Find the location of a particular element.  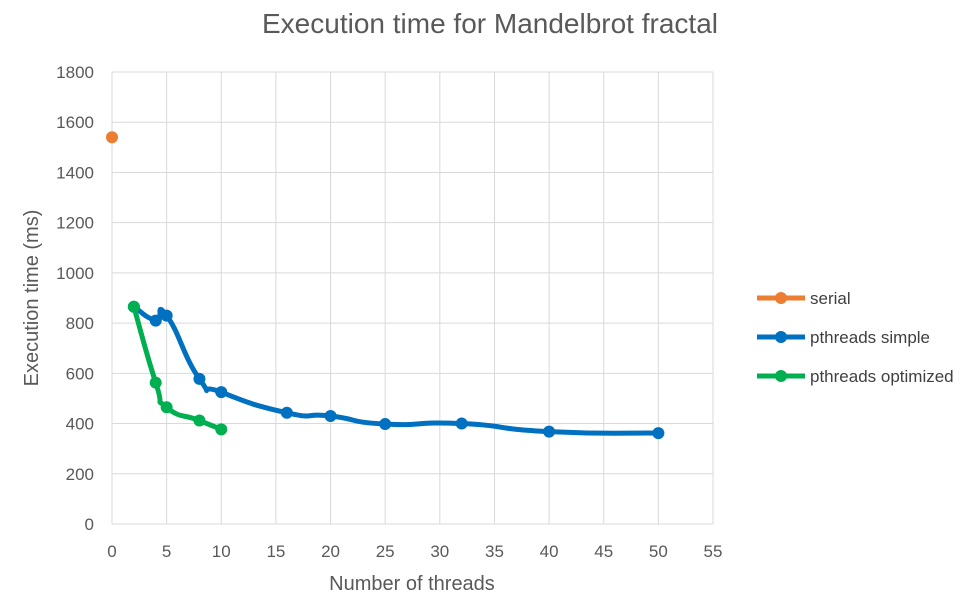

series-pthreads-simple is located at coordinates (396, 370).